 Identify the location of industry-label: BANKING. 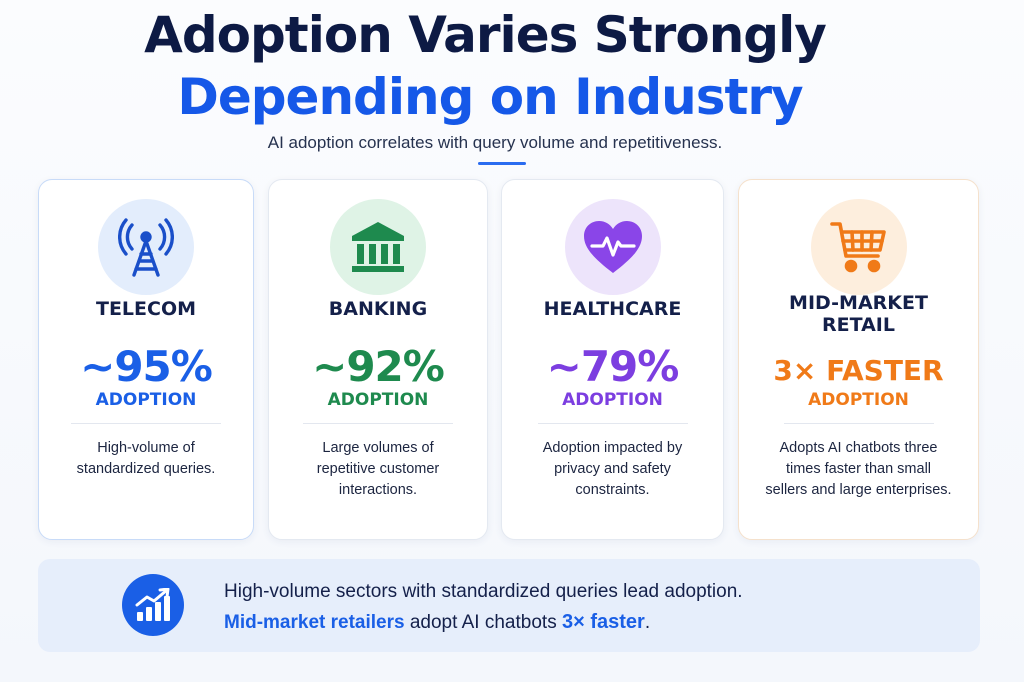
(378, 309).